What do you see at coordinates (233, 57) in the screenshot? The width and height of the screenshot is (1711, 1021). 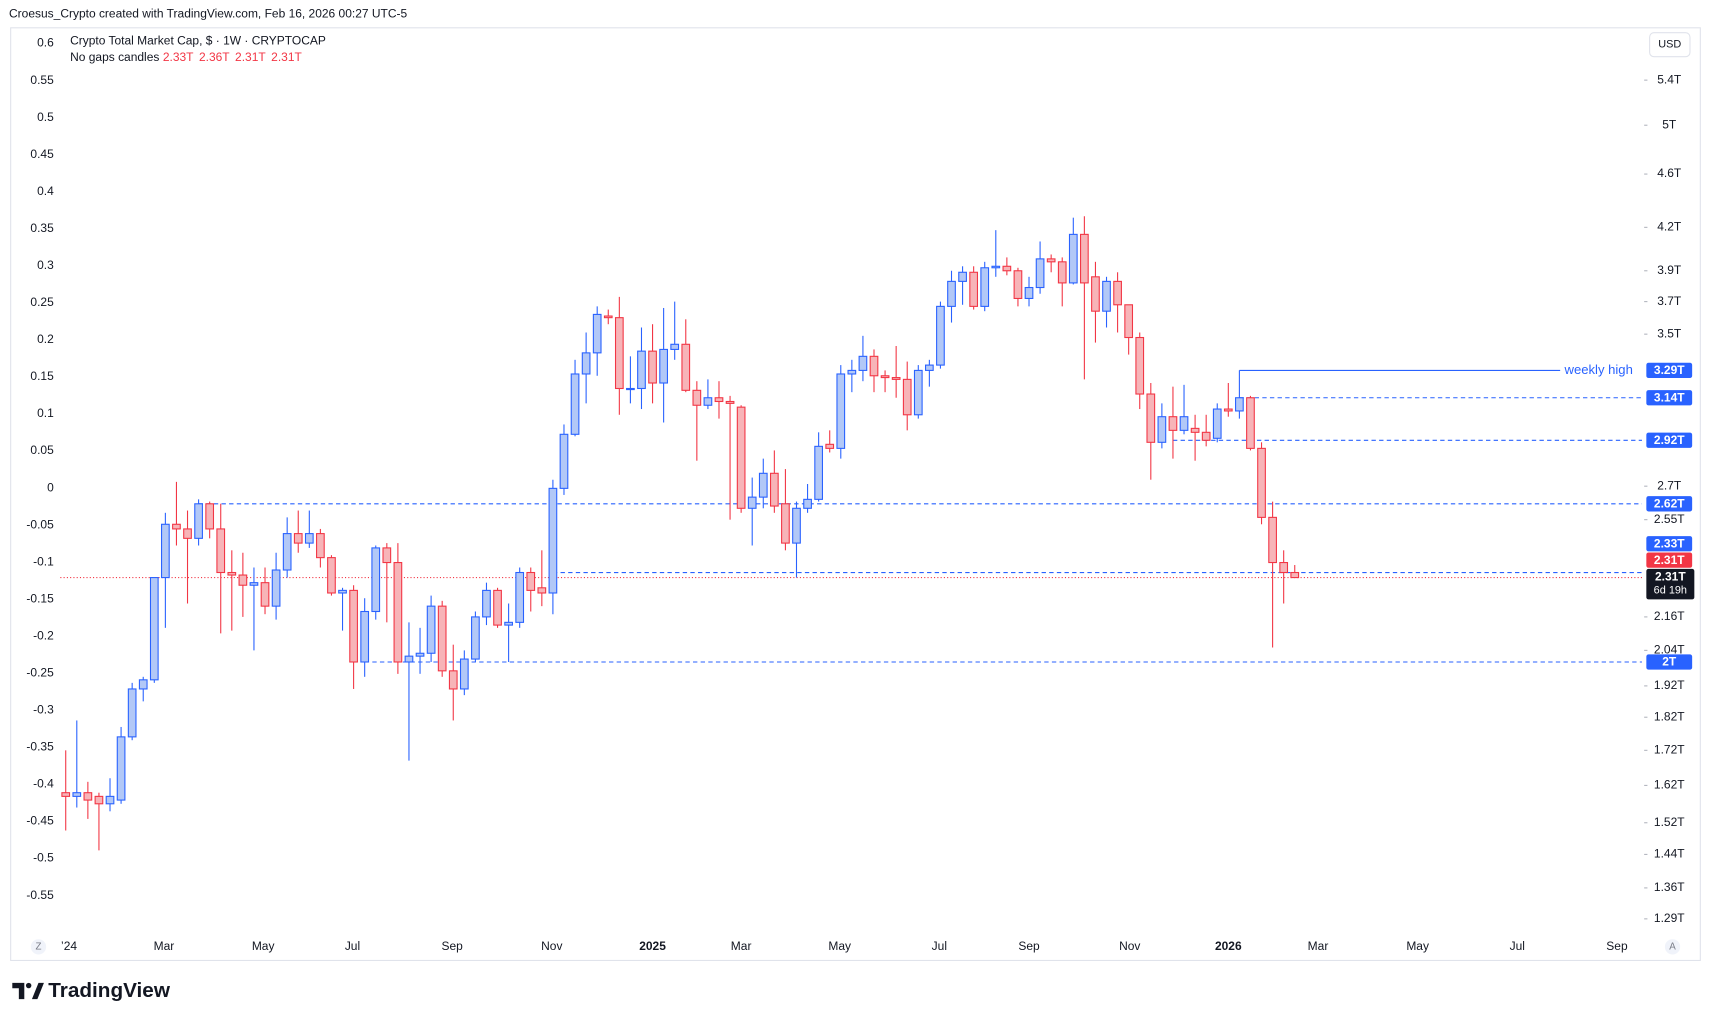 I see `ohlc-legend: 2.33T 2.36T 2.31T 2.31T` at bounding box center [233, 57].